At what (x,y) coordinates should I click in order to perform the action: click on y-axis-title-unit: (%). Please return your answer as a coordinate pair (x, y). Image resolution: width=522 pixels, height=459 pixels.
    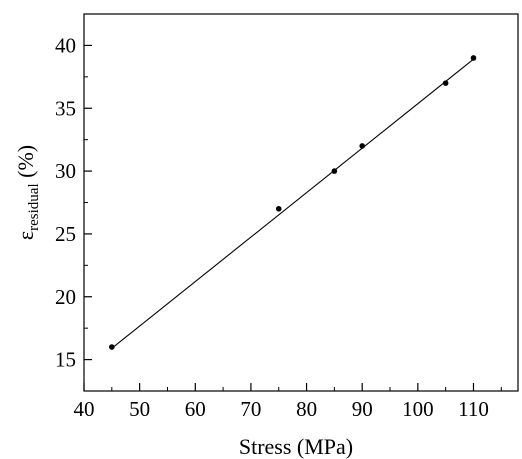
    Looking at the image, I should click on (25, 164).